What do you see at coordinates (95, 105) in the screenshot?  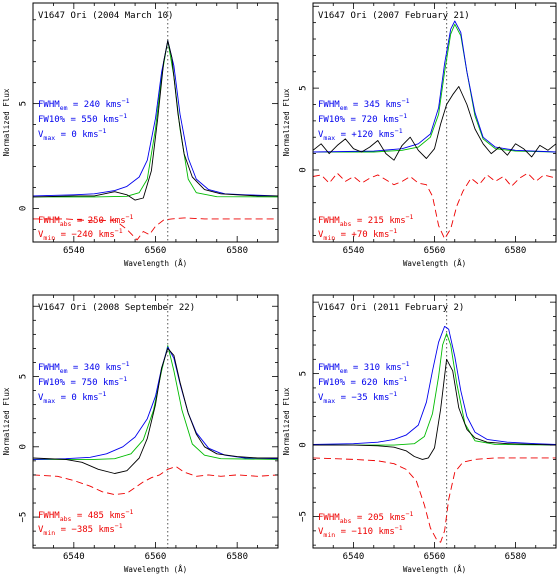 I see `fwhm-value: = 240 kms` at bounding box center [95, 105].